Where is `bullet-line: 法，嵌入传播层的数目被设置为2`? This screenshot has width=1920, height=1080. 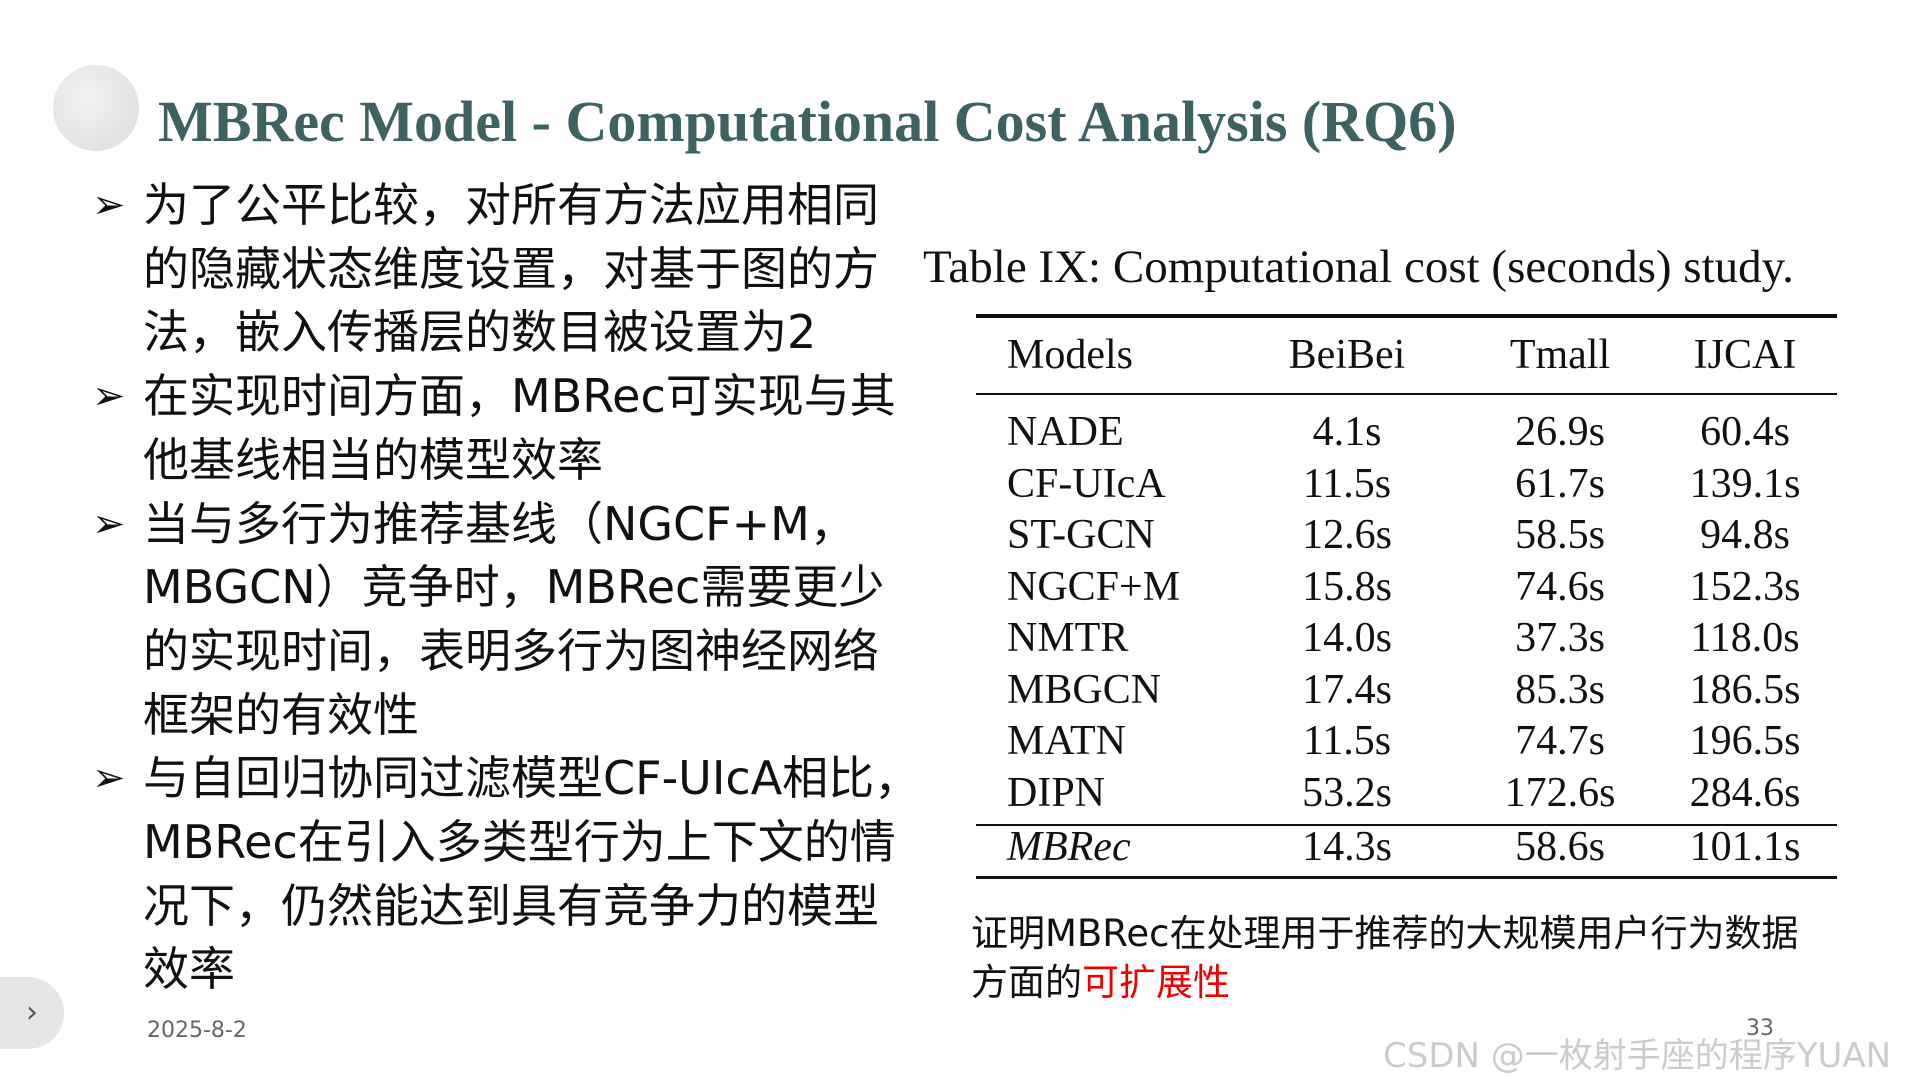
bullet-line: 法，嵌入传播层的数目被设置为2 is located at coordinates (480, 332).